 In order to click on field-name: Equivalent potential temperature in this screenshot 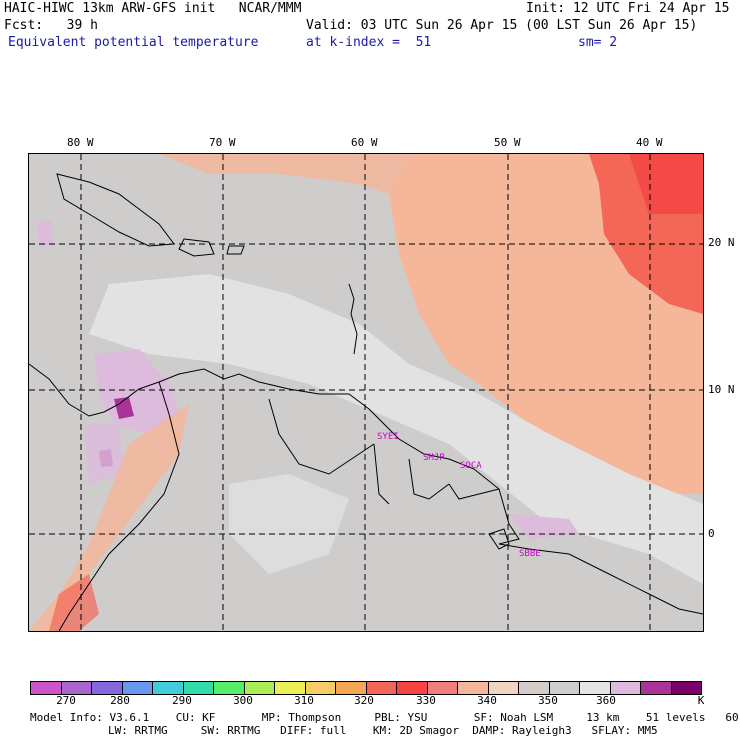, I will do `click(133, 42)`.